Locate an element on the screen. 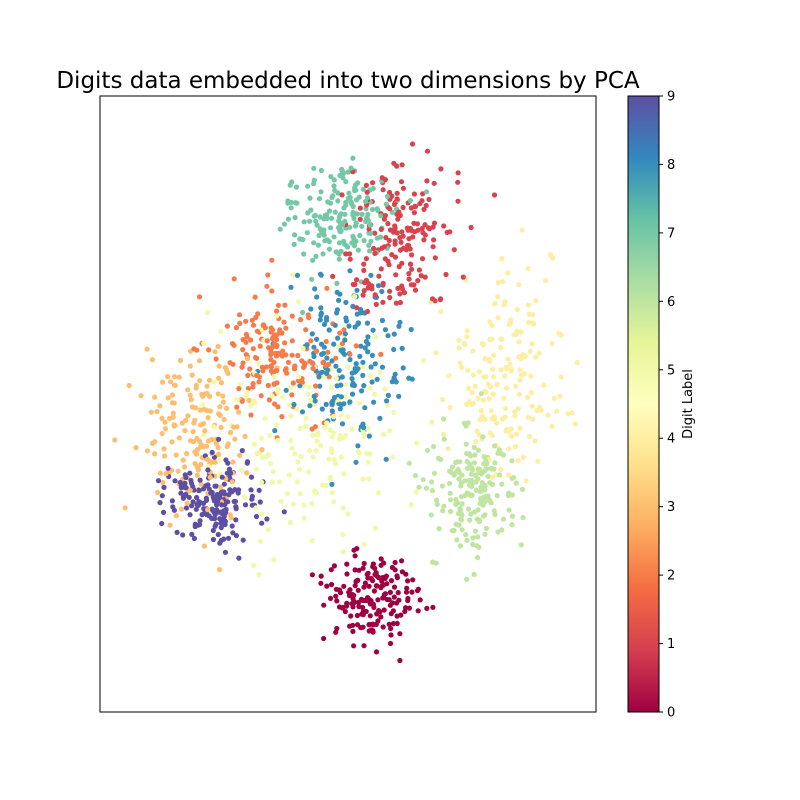  colorbar-label: Digit Label is located at coordinates (688, 404).